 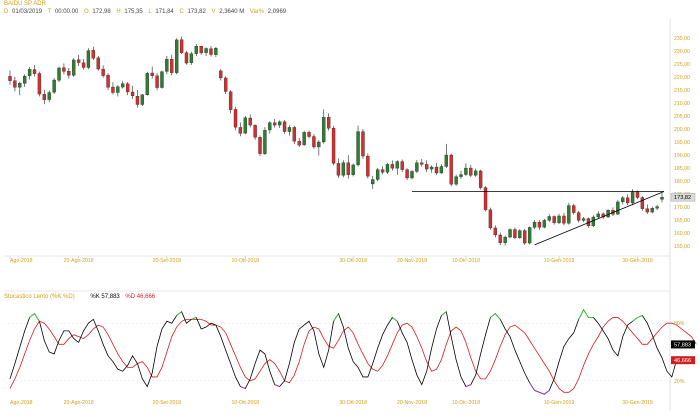 I want to click on date-tick-label: Ago-2018, so click(x=21, y=261).